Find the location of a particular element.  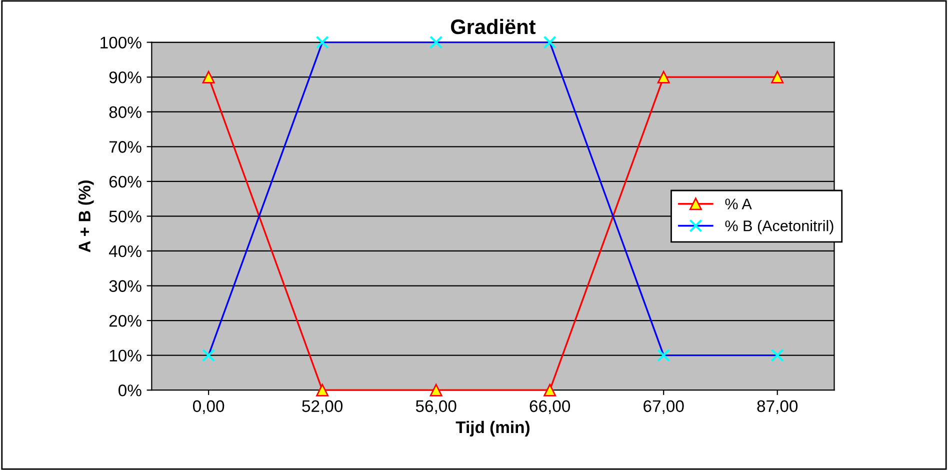

x-tick-label: 87,00 is located at coordinates (777, 407).